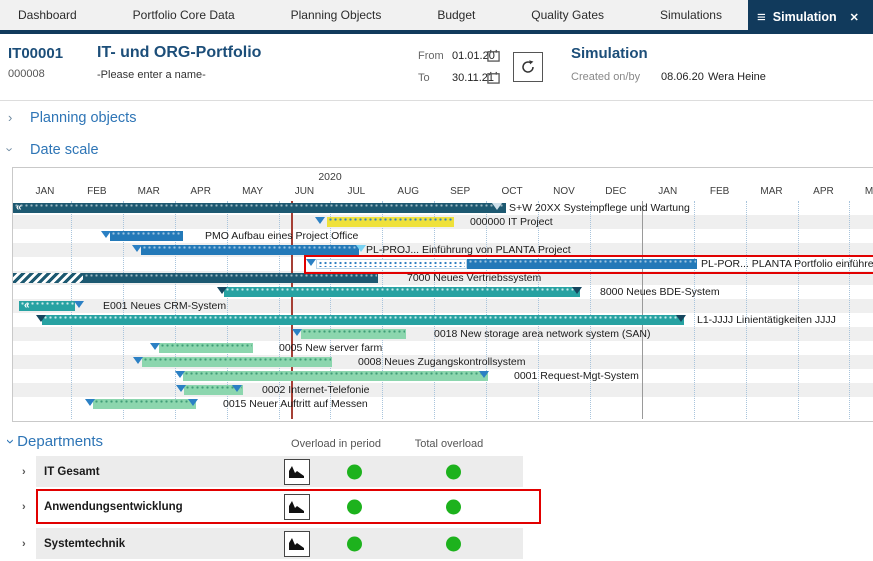 This screenshot has height=561, width=873. What do you see at coordinates (45, 191) in the screenshot?
I see `month-label: JAN` at bounding box center [45, 191].